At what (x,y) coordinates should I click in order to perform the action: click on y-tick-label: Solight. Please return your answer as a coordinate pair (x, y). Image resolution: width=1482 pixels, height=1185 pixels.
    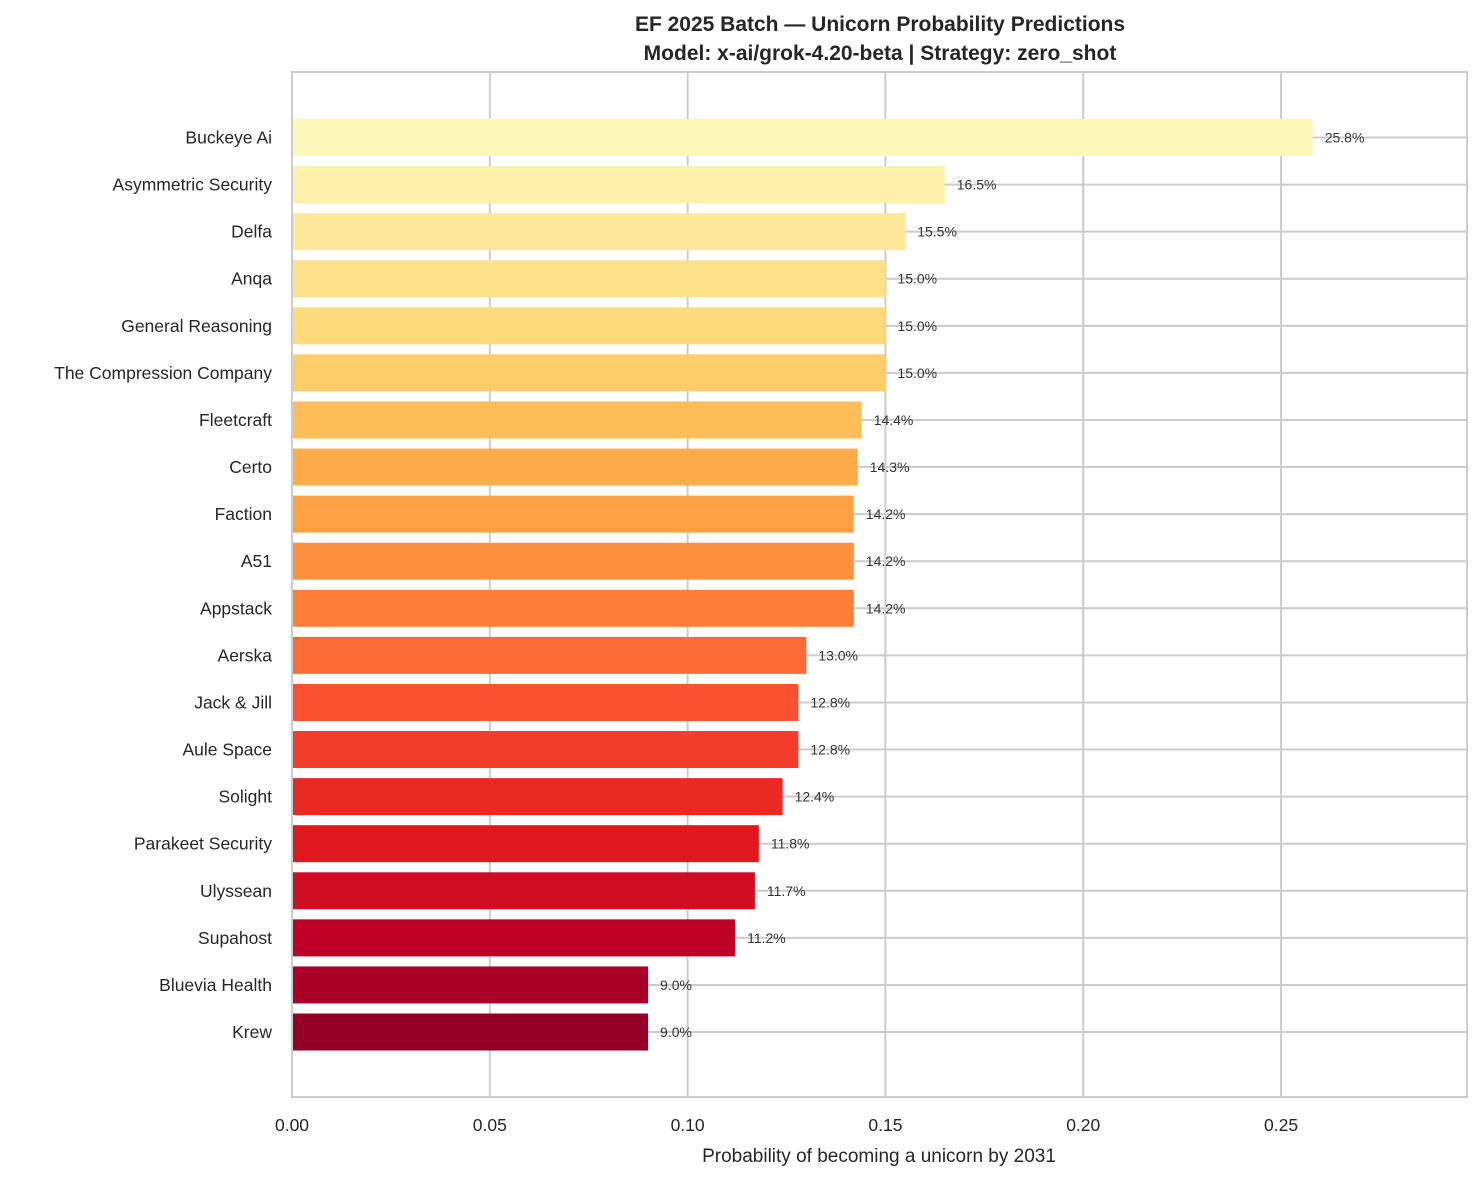
    Looking at the image, I should click on (245, 797).